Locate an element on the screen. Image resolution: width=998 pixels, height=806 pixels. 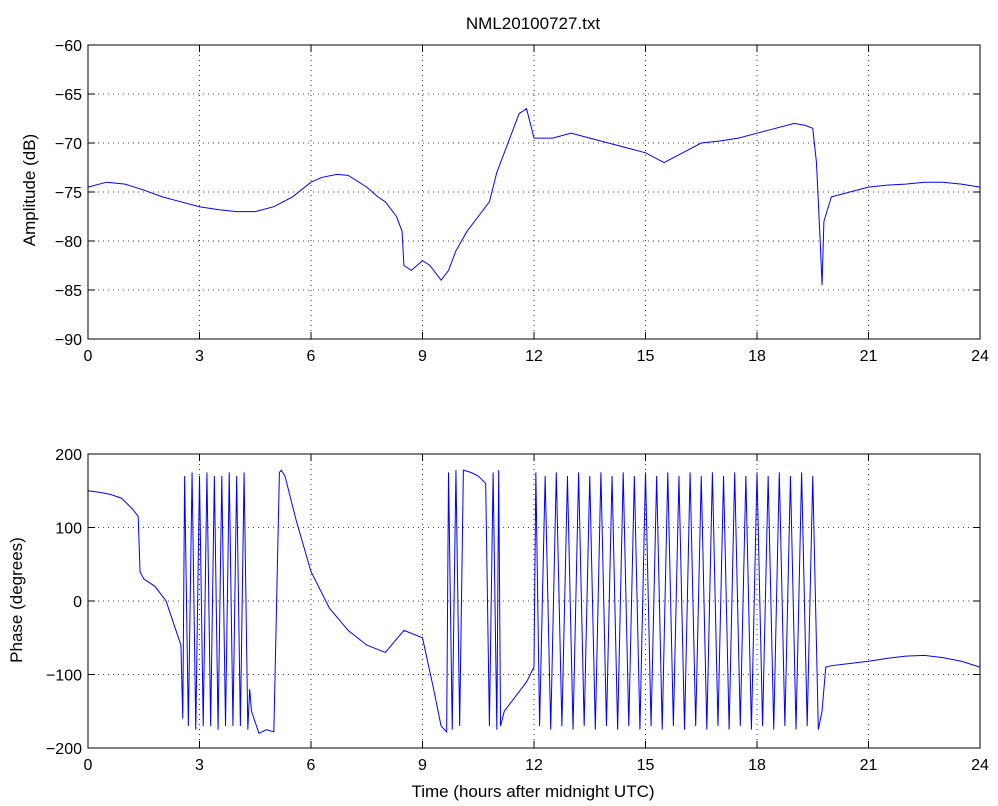
amplitude-x-tick-label: 9 is located at coordinates (422, 356).